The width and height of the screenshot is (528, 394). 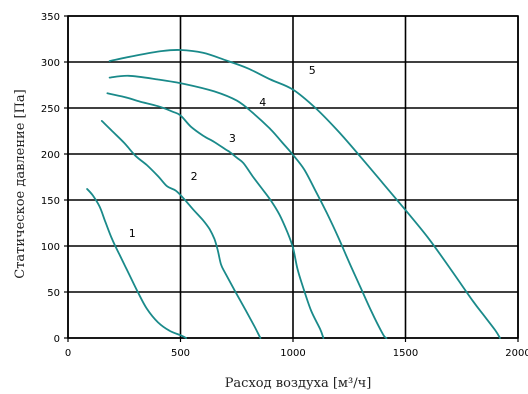 What do you see at coordinates (312, 70) in the screenshot?
I see `curve-label-5: 5` at bounding box center [312, 70].